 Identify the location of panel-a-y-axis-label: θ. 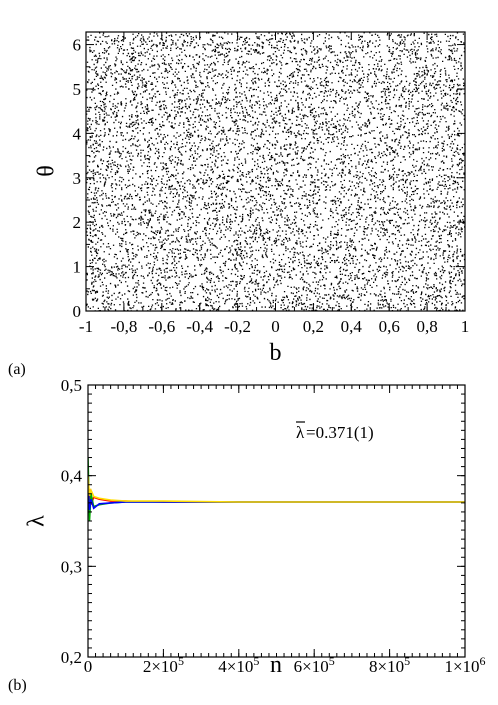
(47, 171).